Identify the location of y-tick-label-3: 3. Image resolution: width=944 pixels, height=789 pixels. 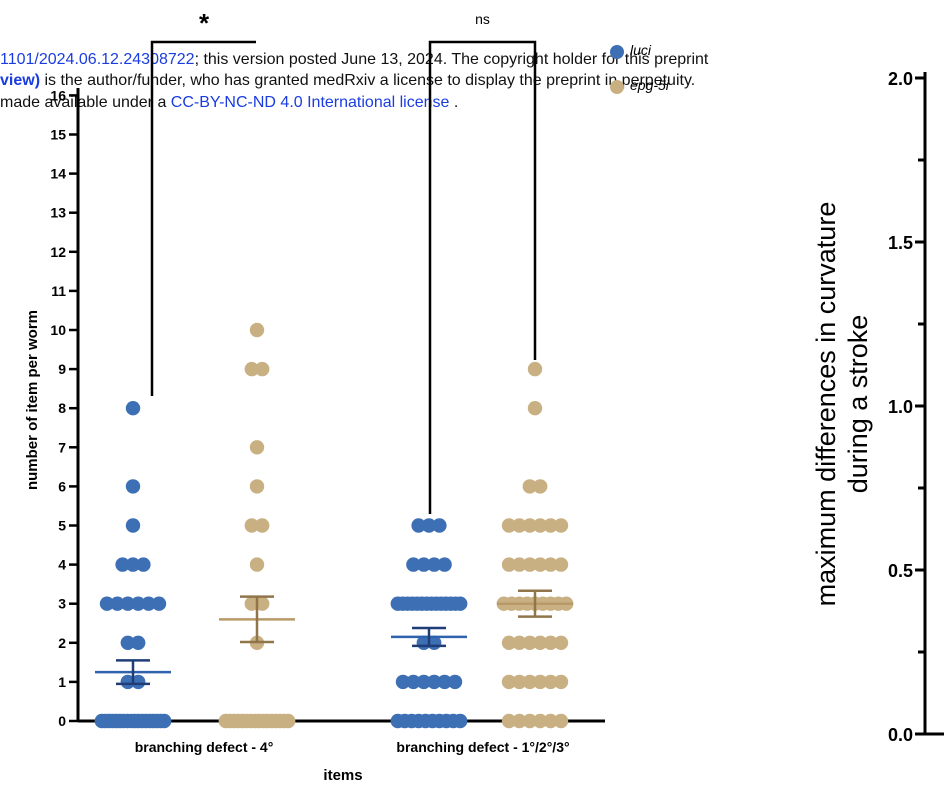
(62, 604).